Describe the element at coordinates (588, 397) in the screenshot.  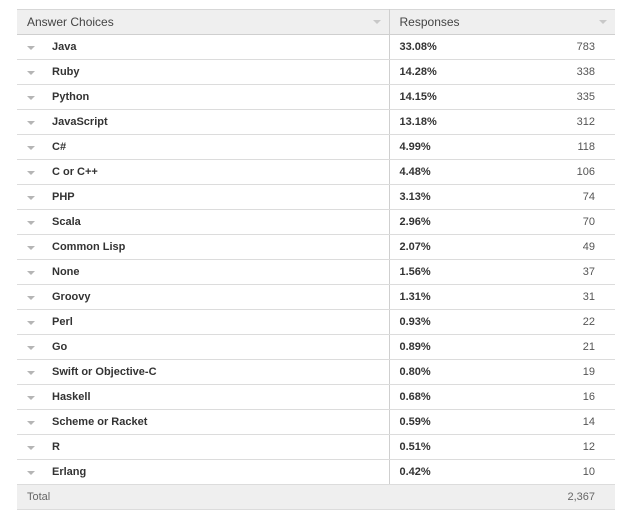
I see `response-count: 16` at that location.